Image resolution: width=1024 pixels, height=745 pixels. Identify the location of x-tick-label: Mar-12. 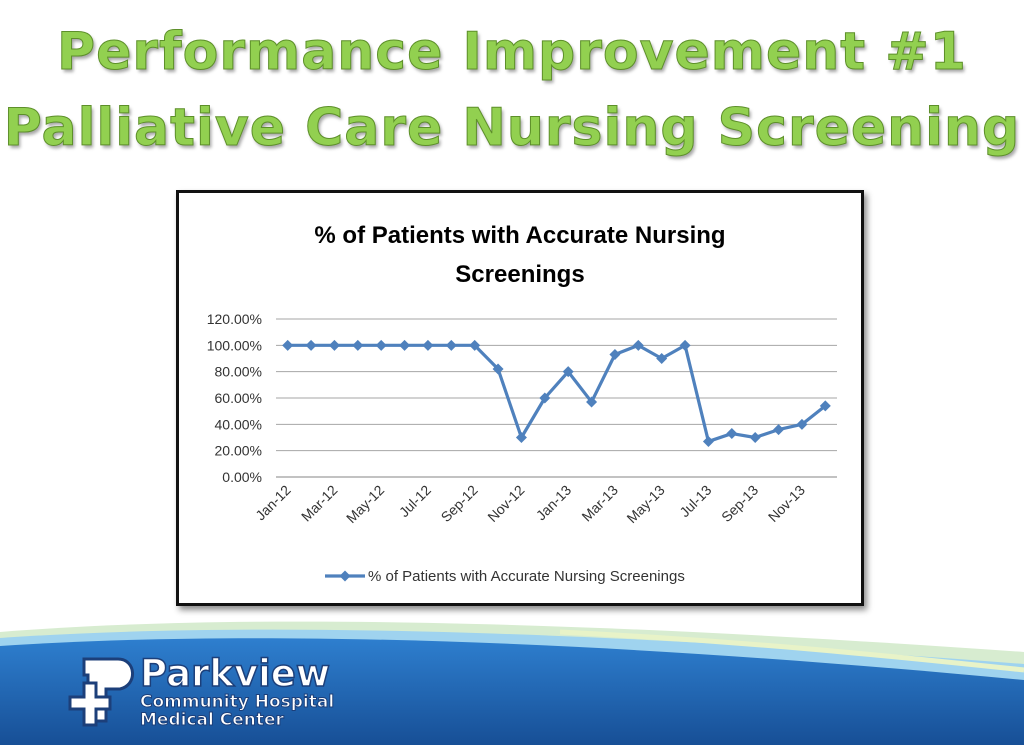
(319, 503).